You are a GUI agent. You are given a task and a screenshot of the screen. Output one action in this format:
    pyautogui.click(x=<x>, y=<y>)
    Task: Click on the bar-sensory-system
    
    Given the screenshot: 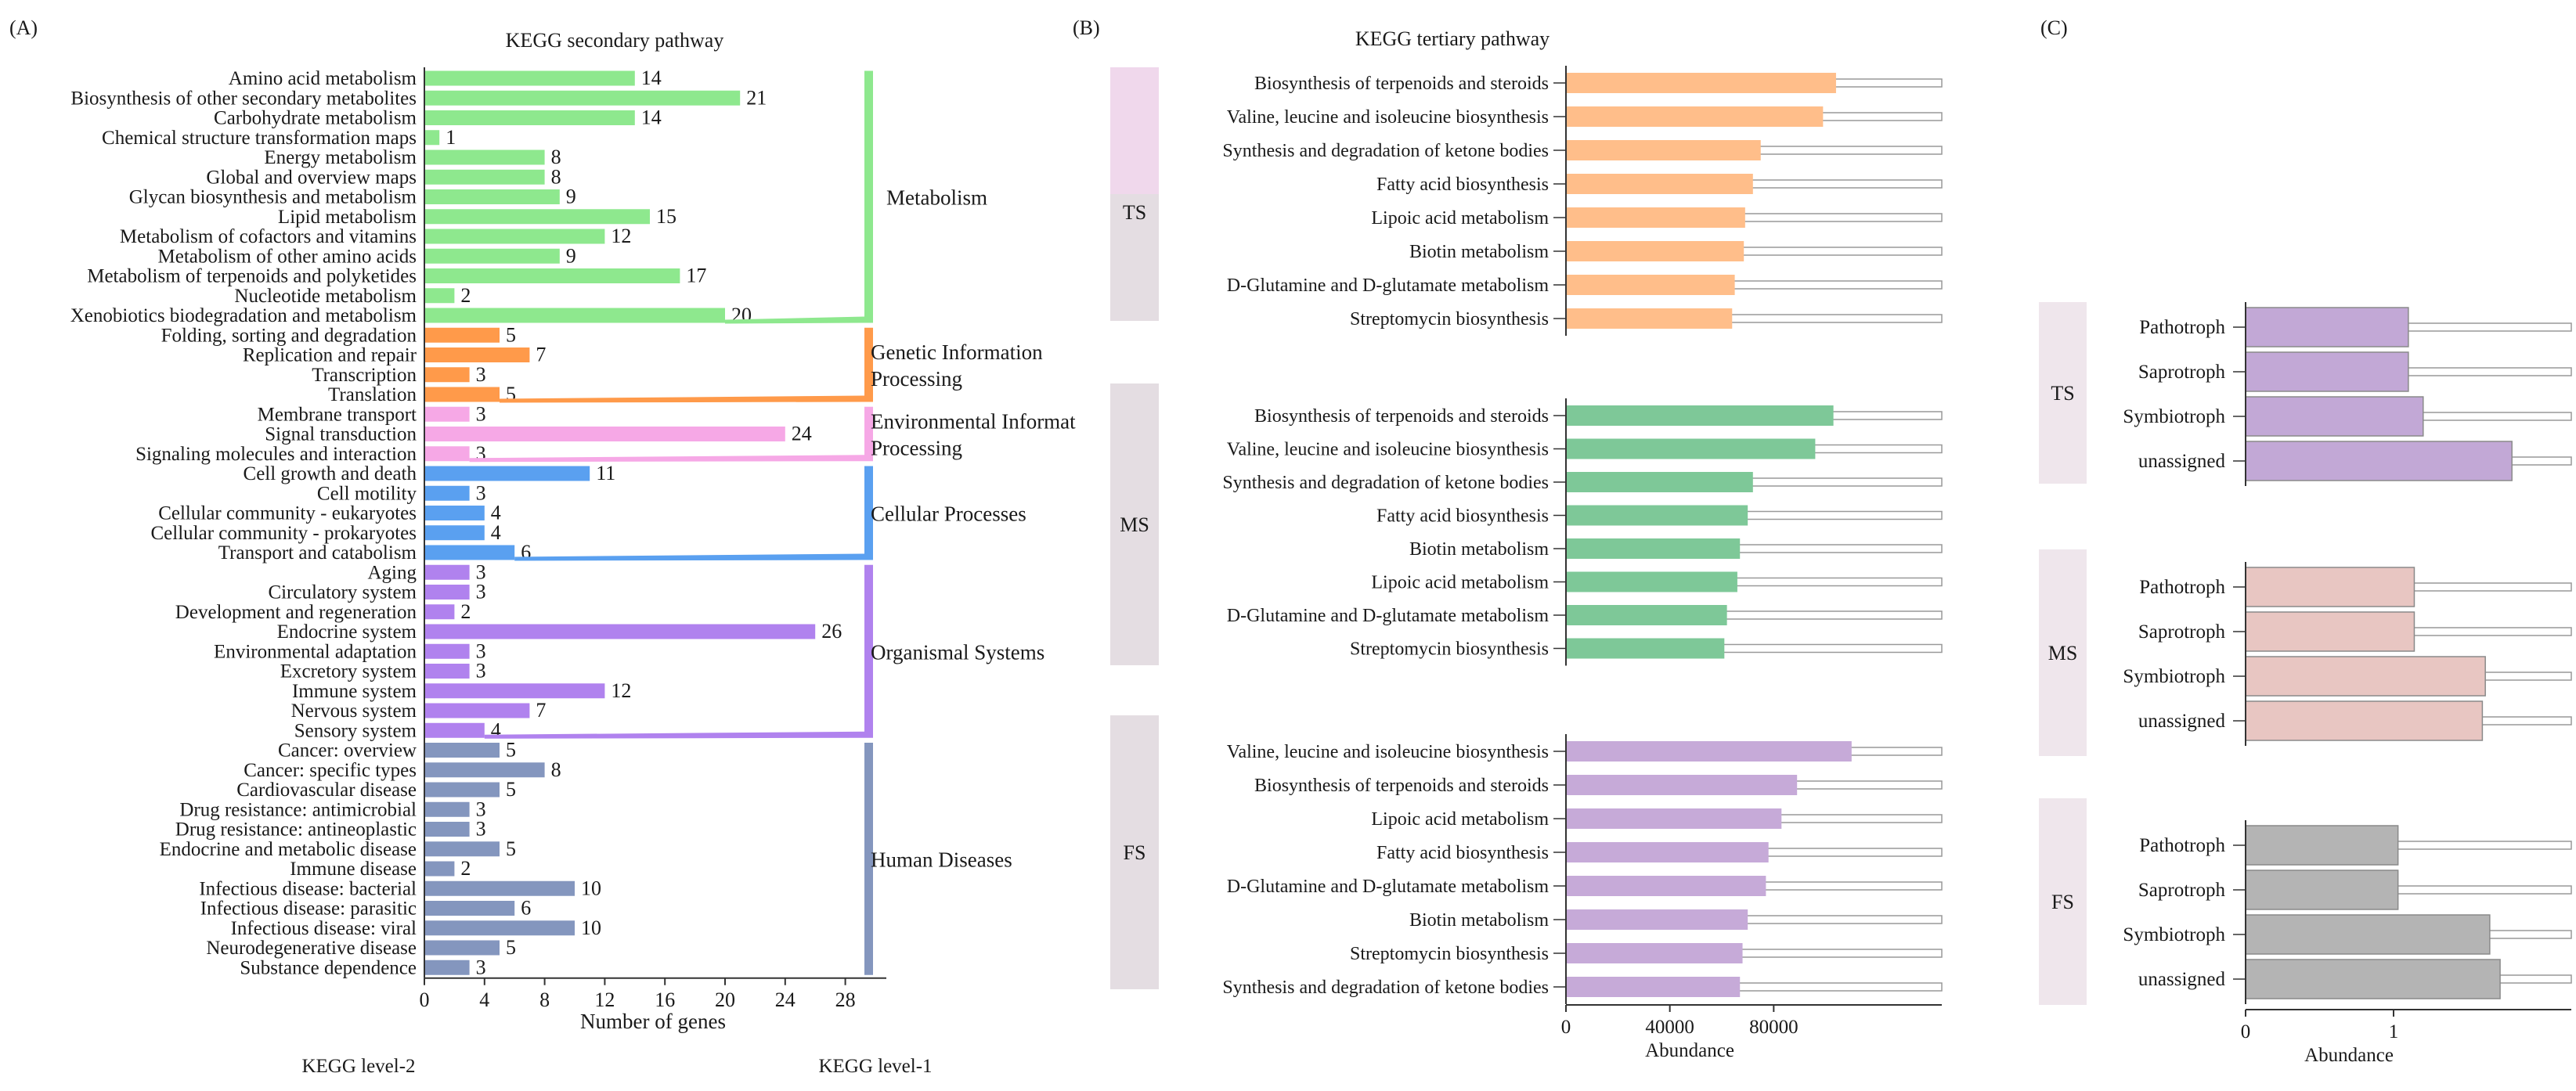 What is the action you would take?
    pyautogui.click(x=454, y=730)
    